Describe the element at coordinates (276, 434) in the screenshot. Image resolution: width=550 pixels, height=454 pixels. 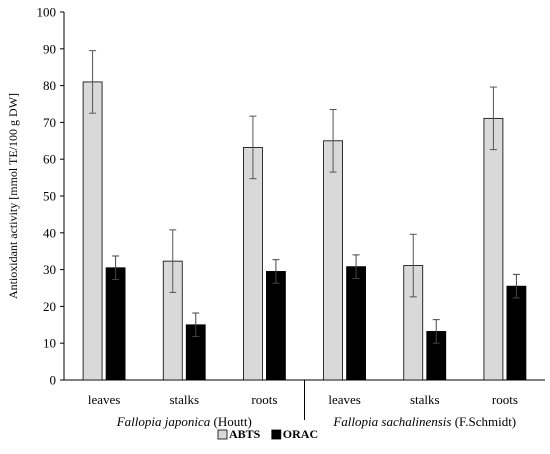
I see `legend-swatch-orac` at that location.